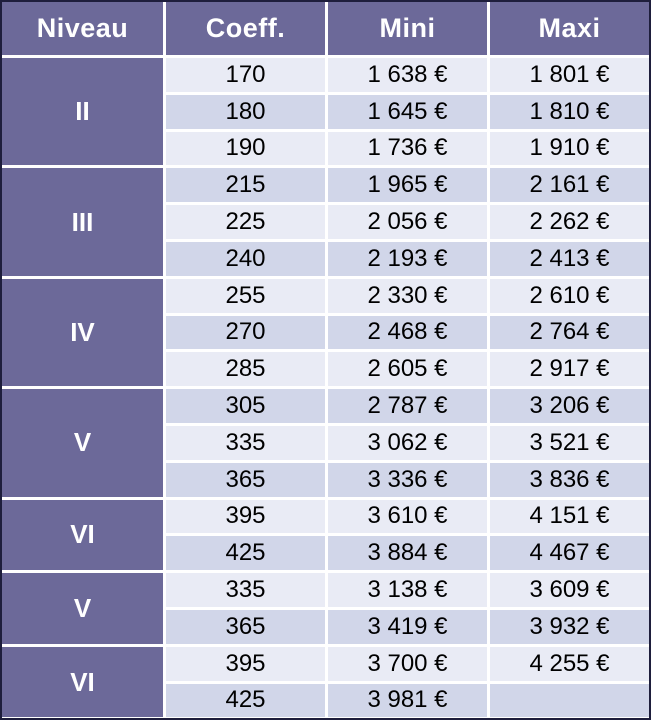  I want to click on mini-cell: 1 638 €, so click(407, 75).